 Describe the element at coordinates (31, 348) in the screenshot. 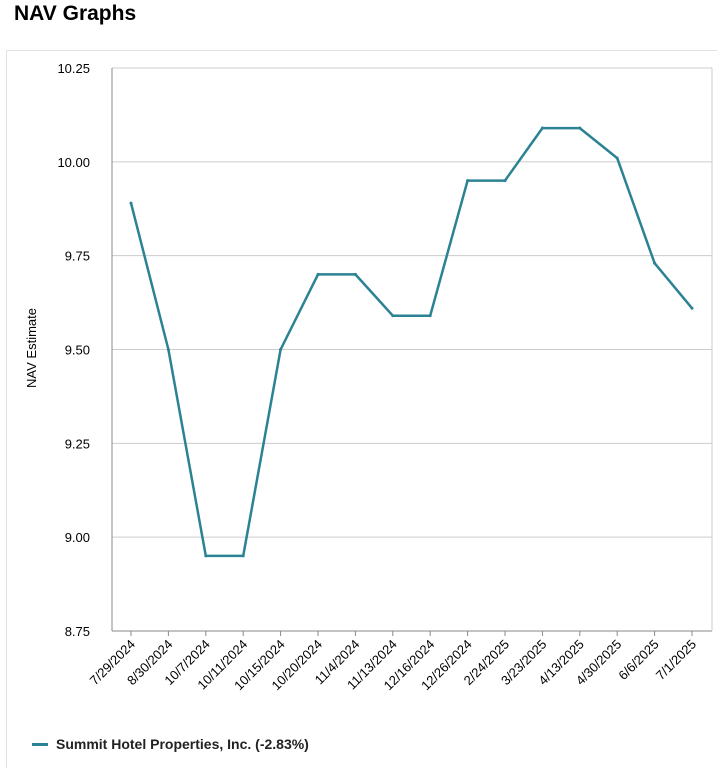

I see `y-axis-label: NAV Estimate` at that location.